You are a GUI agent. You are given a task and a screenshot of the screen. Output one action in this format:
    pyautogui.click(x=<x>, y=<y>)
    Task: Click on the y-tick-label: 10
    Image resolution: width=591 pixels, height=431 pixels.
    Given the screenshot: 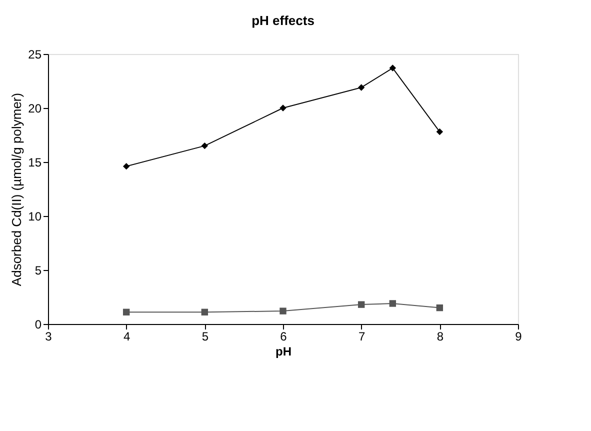 What is the action you would take?
    pyautogui.click(x=35, y=217)
    